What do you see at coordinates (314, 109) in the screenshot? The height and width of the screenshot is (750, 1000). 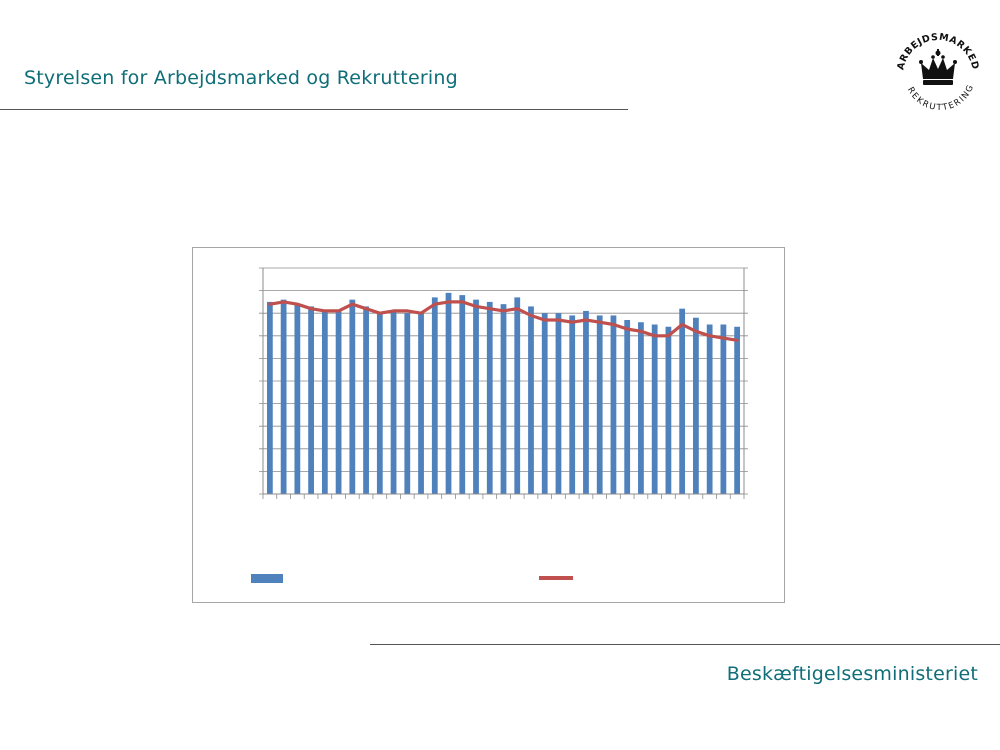 I see `header-rule` at bounding box center [314, 109].